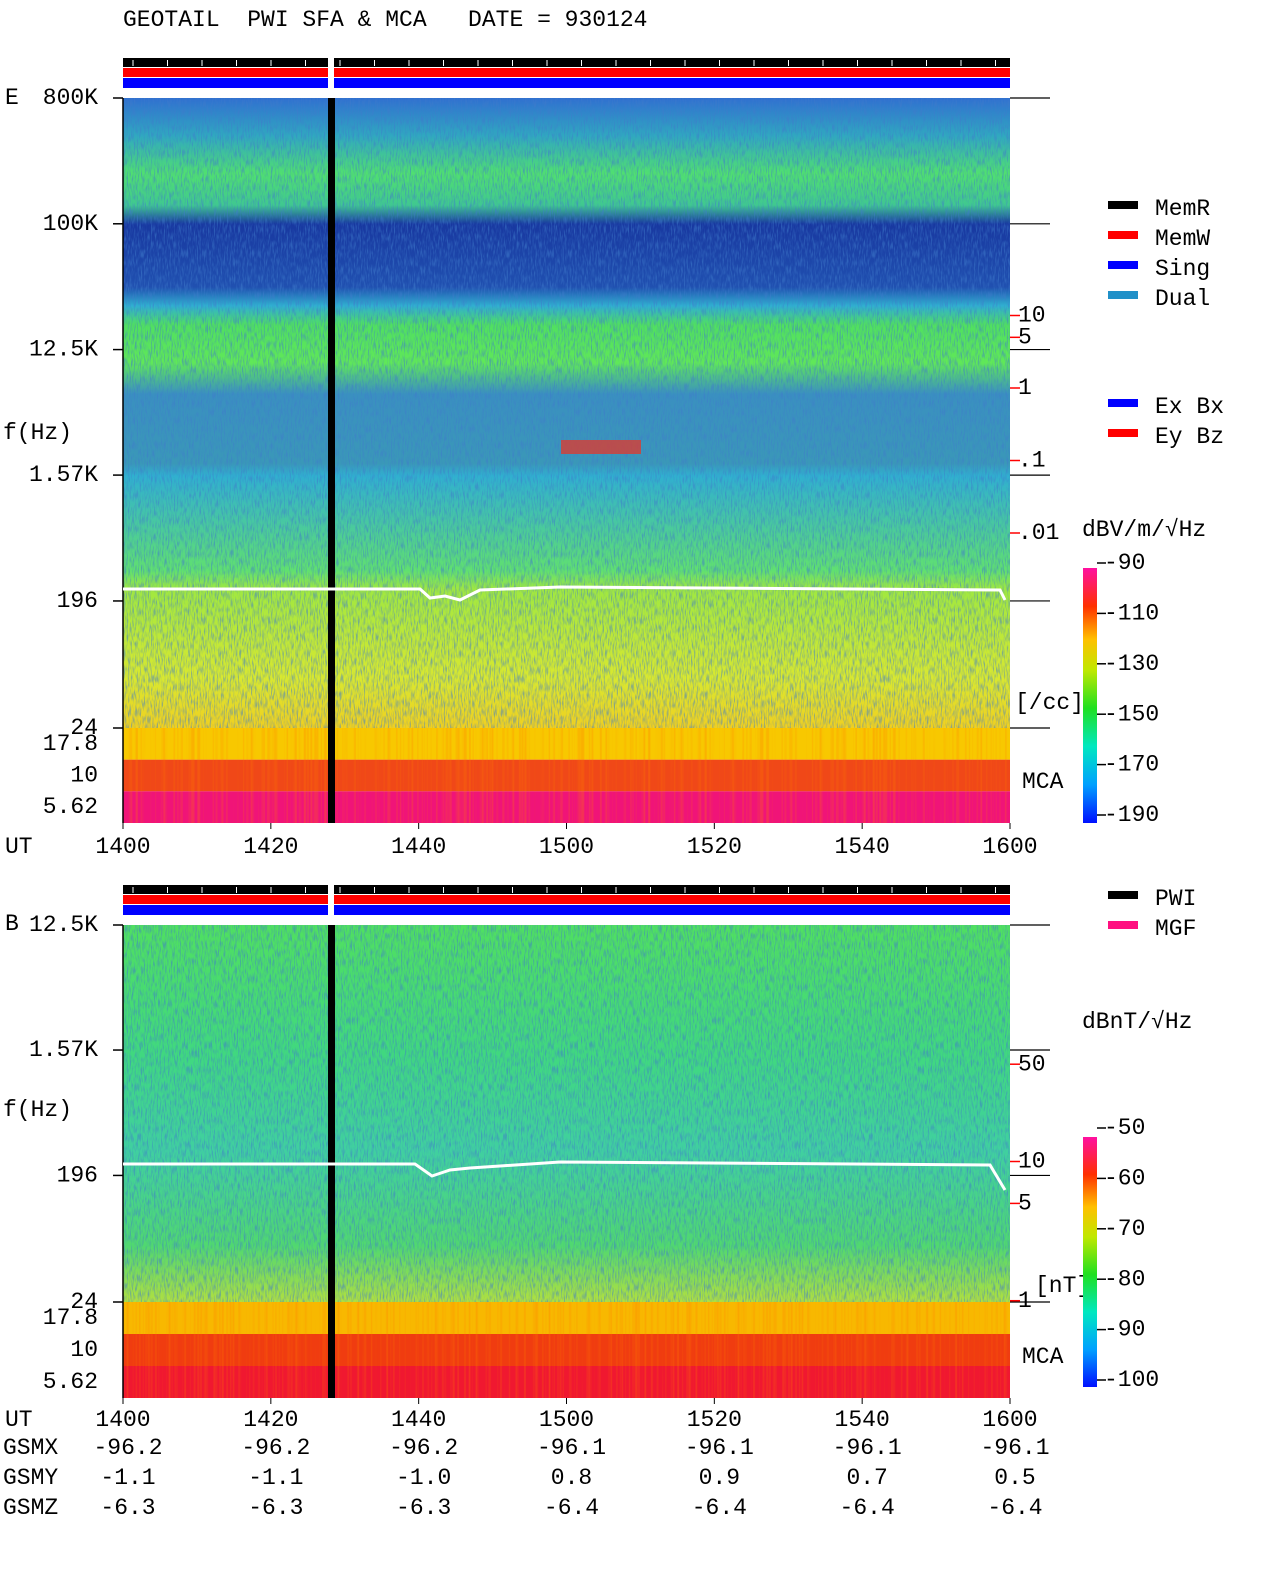  Describe the element at coordinates (1124, 1128) in the screenshot. I see `colorbar-tick-label: -50` at that location.